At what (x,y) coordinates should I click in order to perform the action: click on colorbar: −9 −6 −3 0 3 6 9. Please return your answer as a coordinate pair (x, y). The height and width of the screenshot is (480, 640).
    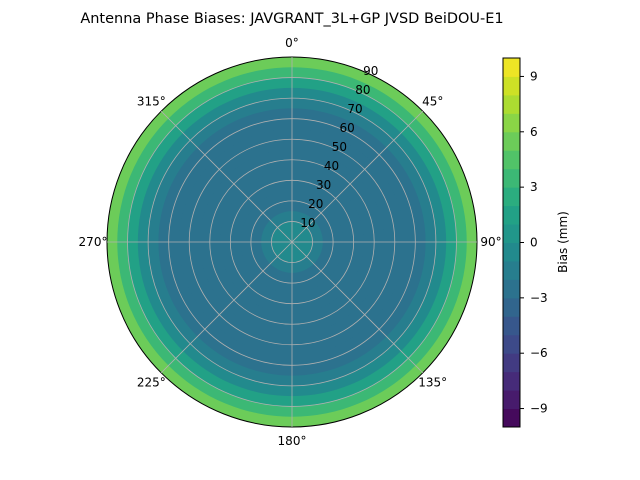
    Looking at the image, I should click on (525, 242).